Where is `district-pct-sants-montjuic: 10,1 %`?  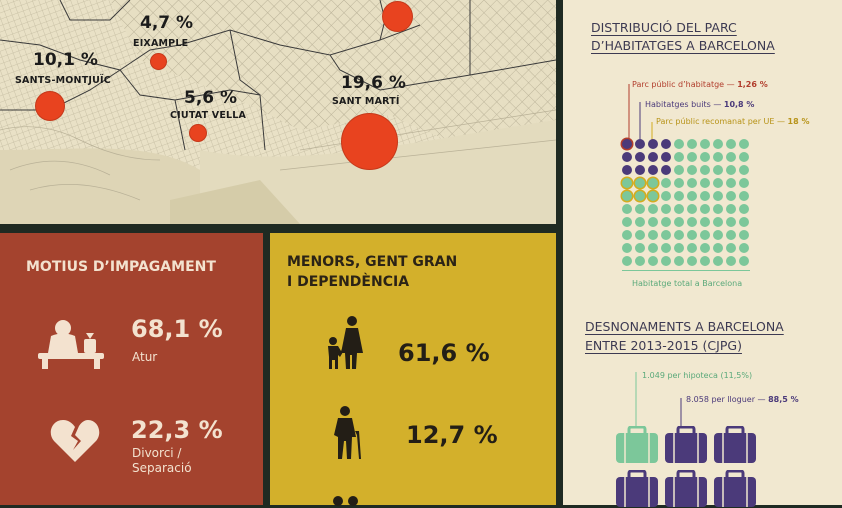 district-pct-sants-montjuic: 10,1 % is located at coordinates (65, 60).